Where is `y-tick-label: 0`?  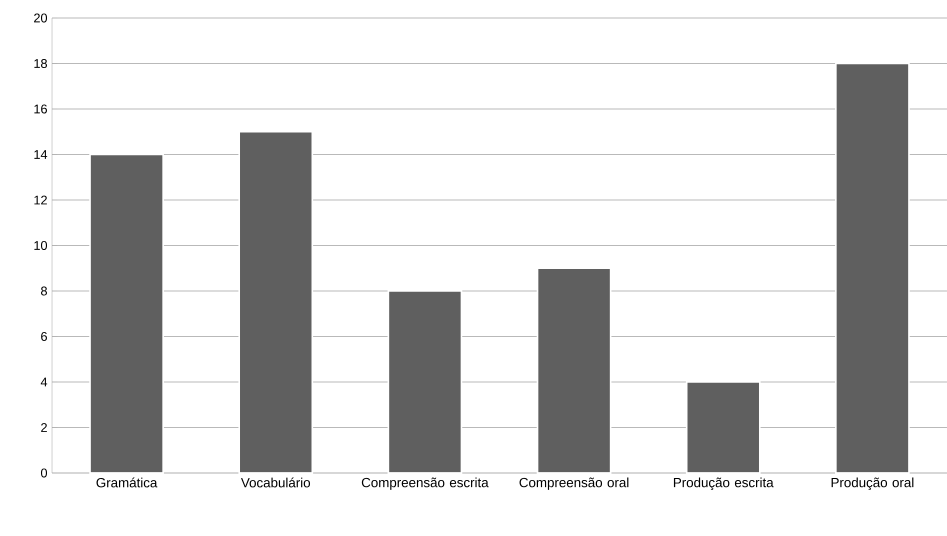
y-tick-label: 0 is located at coordinates (44, 473).